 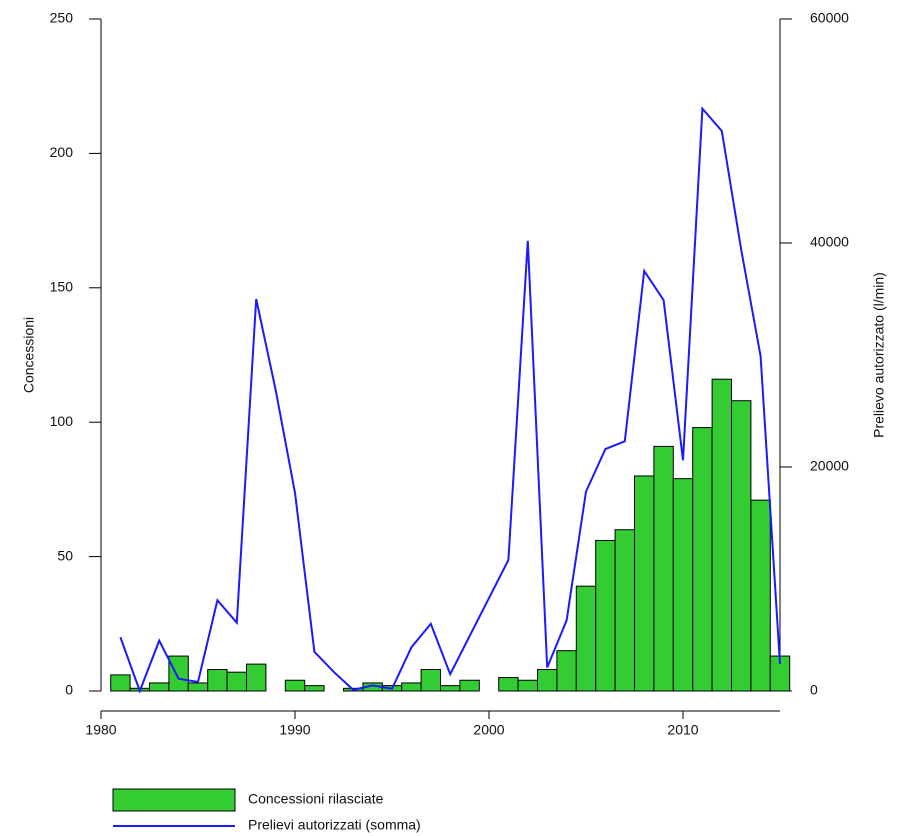 What do you see at coordinates (829, 18) in the screenshot?
I see `y2-tick-label: 60000` at bounding box center [829, 18].